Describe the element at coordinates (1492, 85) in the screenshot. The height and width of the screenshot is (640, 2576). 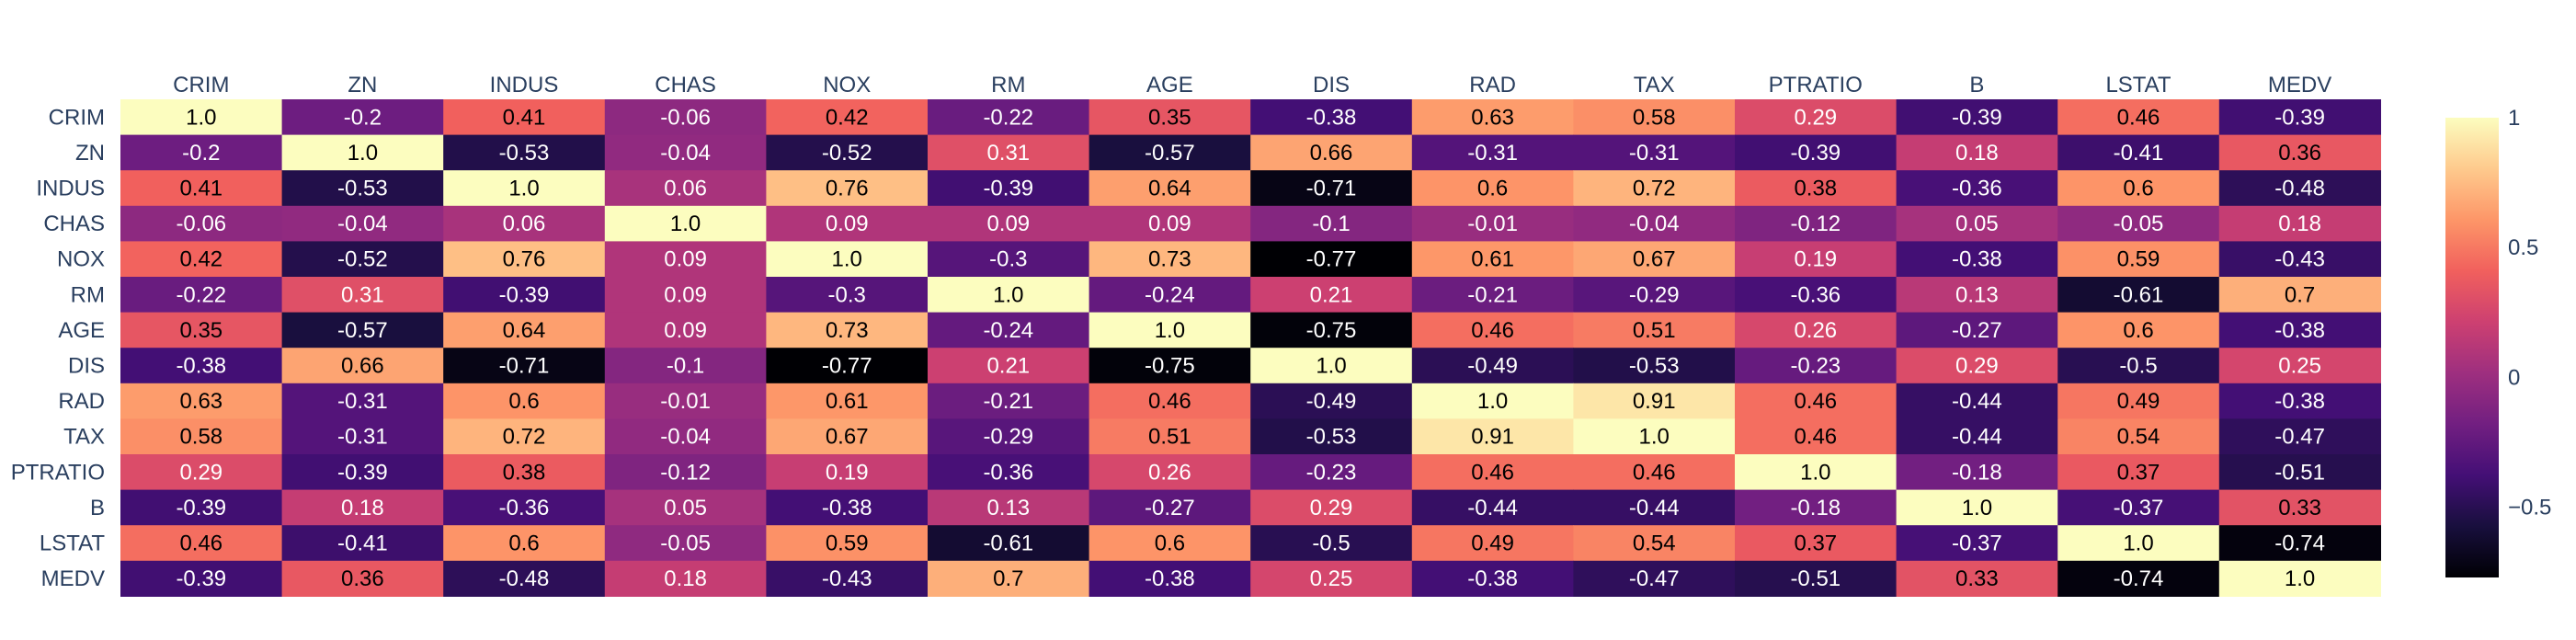
I see `x-tick-label-RAD: RAD` at that location.